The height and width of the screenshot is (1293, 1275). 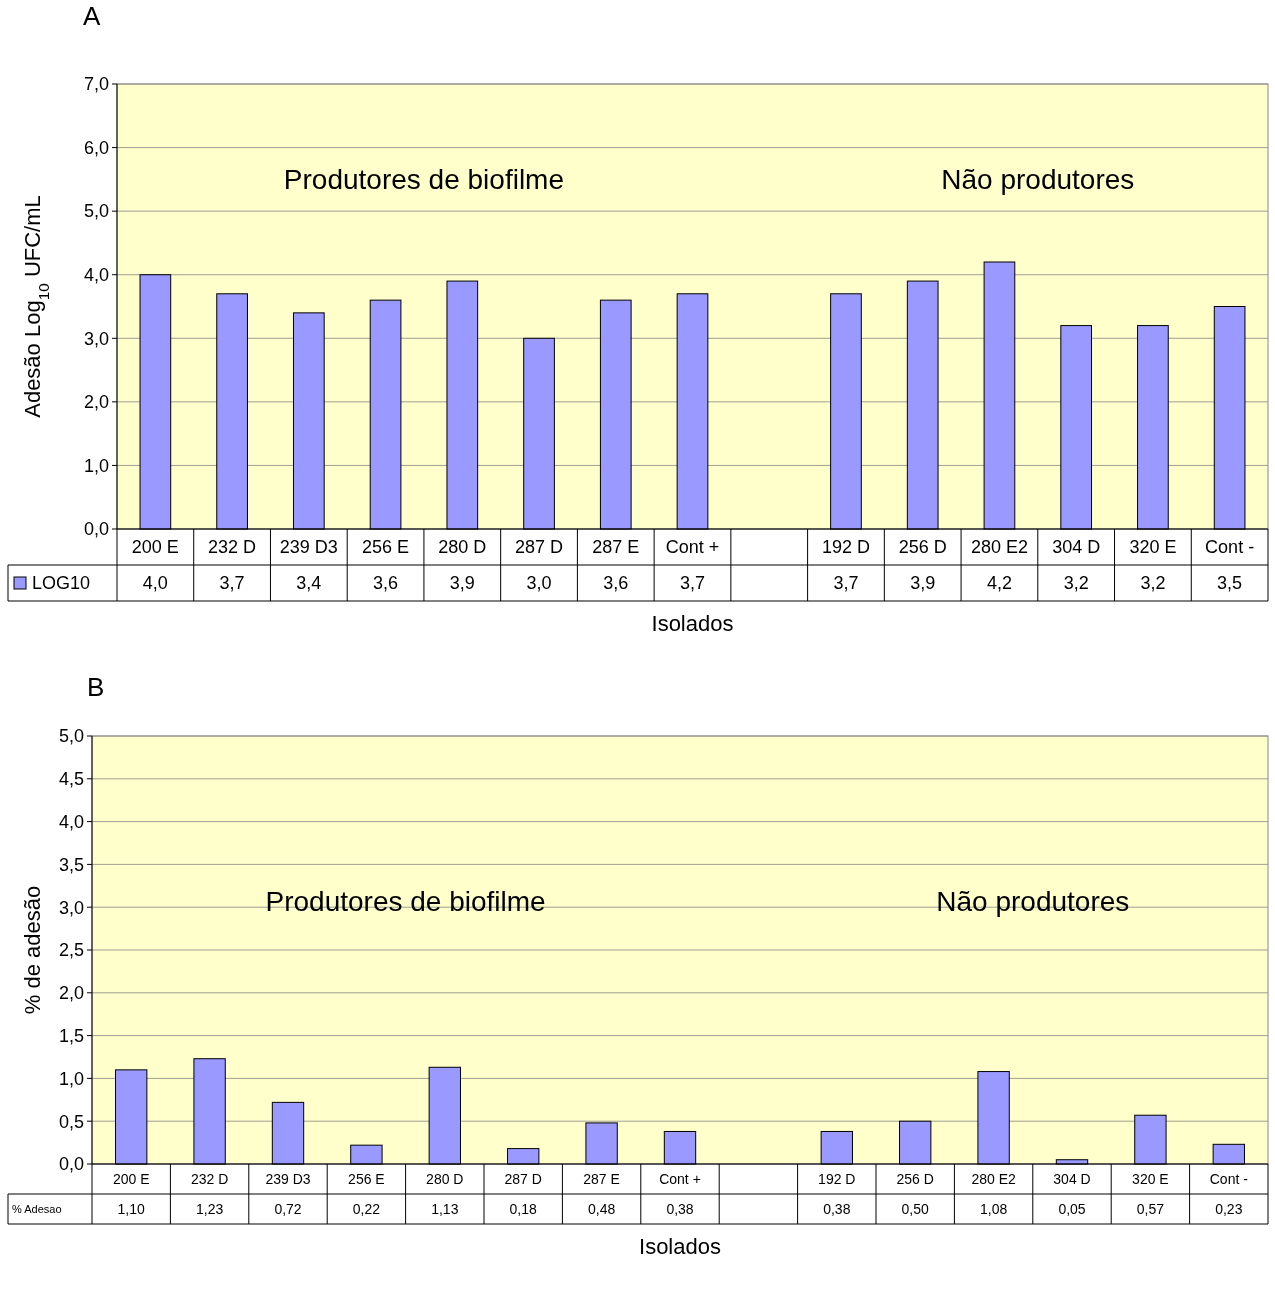 What do you see at coordinates (539, 583) in the screenshot?
I see `data-label: 3,0` at bounding box center [539, 583].